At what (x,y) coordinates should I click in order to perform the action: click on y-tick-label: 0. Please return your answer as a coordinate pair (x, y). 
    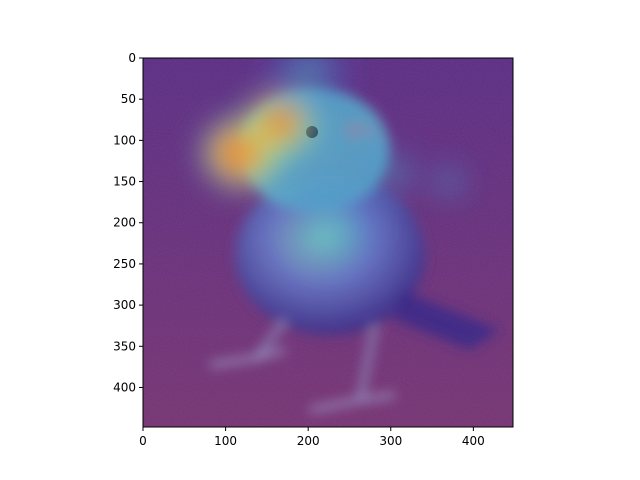
    Looking at the image, I should click on (132, 58).